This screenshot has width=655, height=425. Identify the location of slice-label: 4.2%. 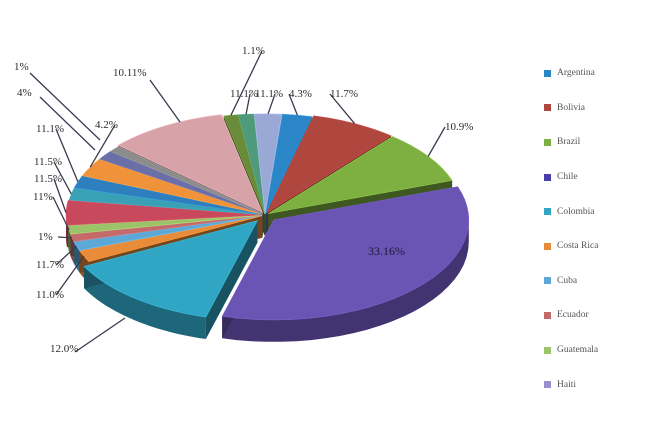
(106, 125).